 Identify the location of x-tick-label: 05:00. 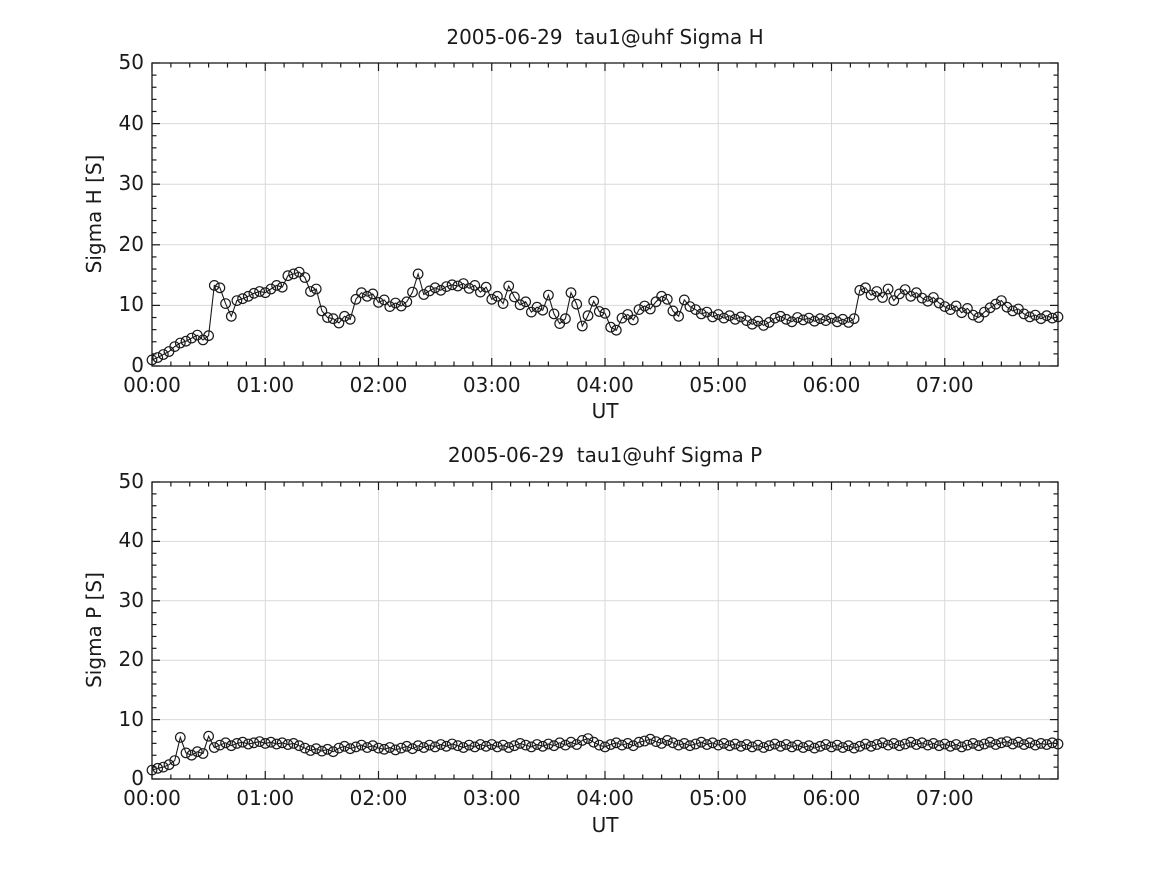
(718, 385).